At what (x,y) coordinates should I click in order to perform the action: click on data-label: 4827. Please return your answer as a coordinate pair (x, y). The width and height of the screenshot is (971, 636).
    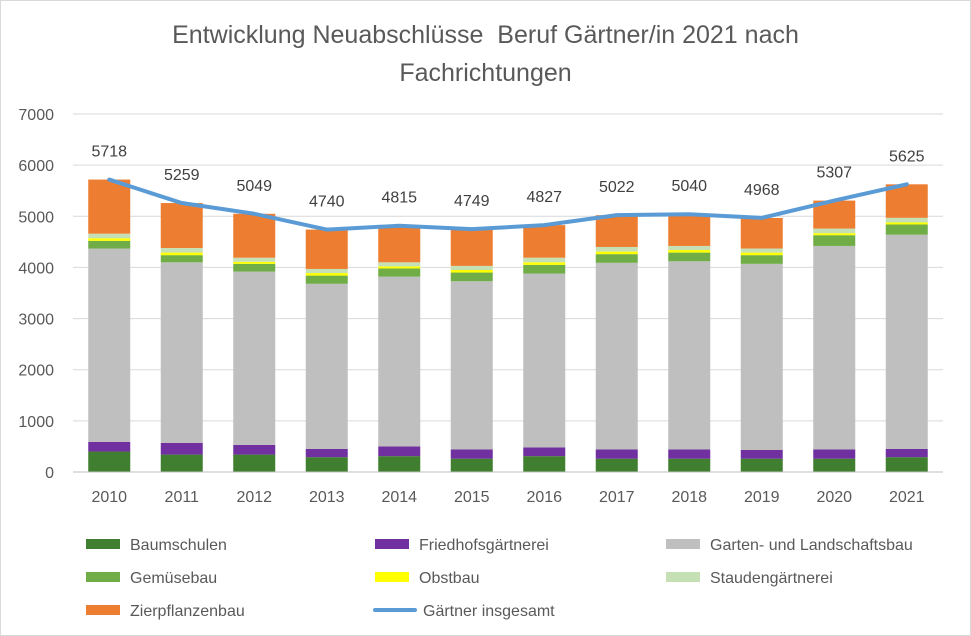
    Looking at the image, I should click on (544, 197).